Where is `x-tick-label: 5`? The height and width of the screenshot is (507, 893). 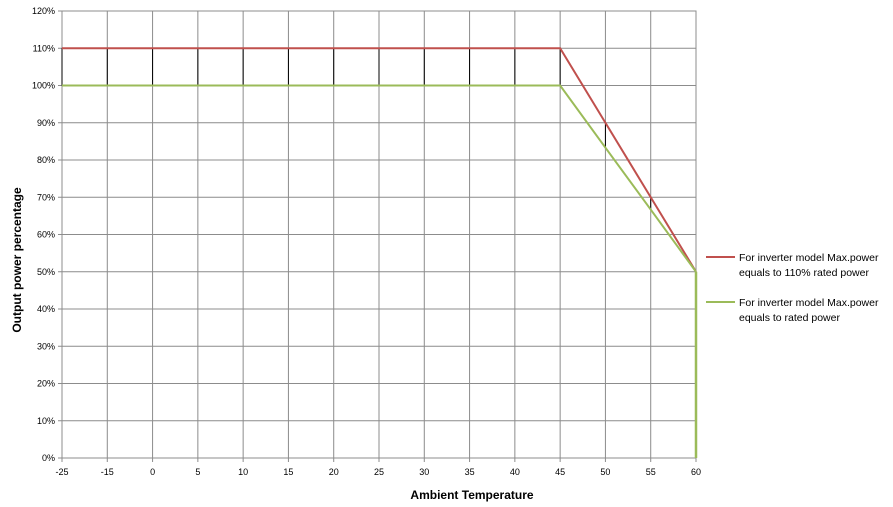
x-tick-label: 5 is located at coordinates (197, 472).